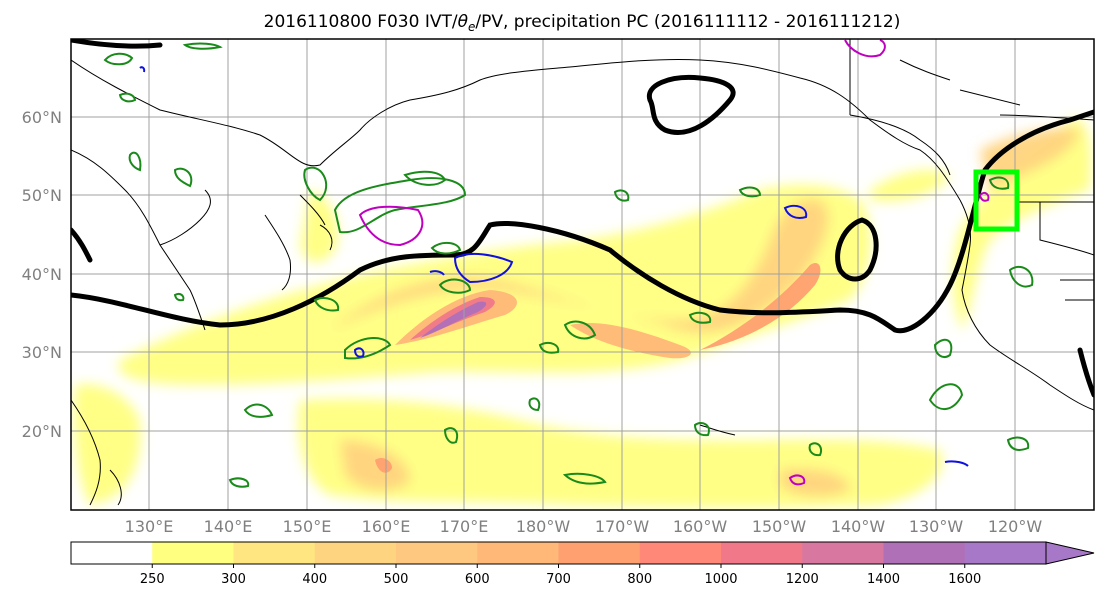  What do you see at coordinates (1070, 553) in the screenshot?
I see `colorbar-extend-arrow` at bounding box center [1070, 553].